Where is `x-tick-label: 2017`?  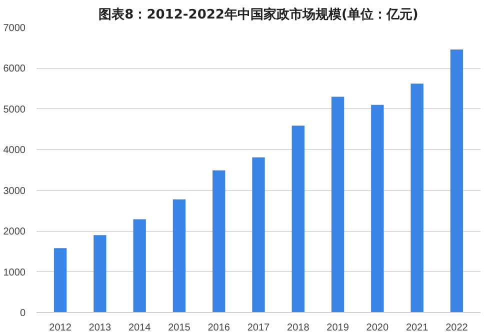
x-tick-label: 2017 is located at coordinates (258, 327).